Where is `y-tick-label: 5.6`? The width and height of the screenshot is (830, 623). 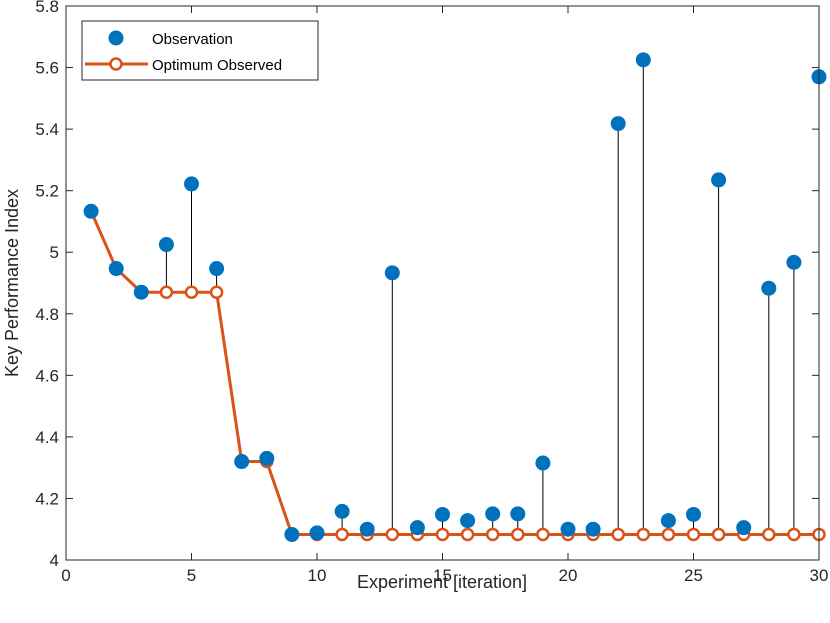
y-tick-label: 5.6 is located at coordinates (47, 68).